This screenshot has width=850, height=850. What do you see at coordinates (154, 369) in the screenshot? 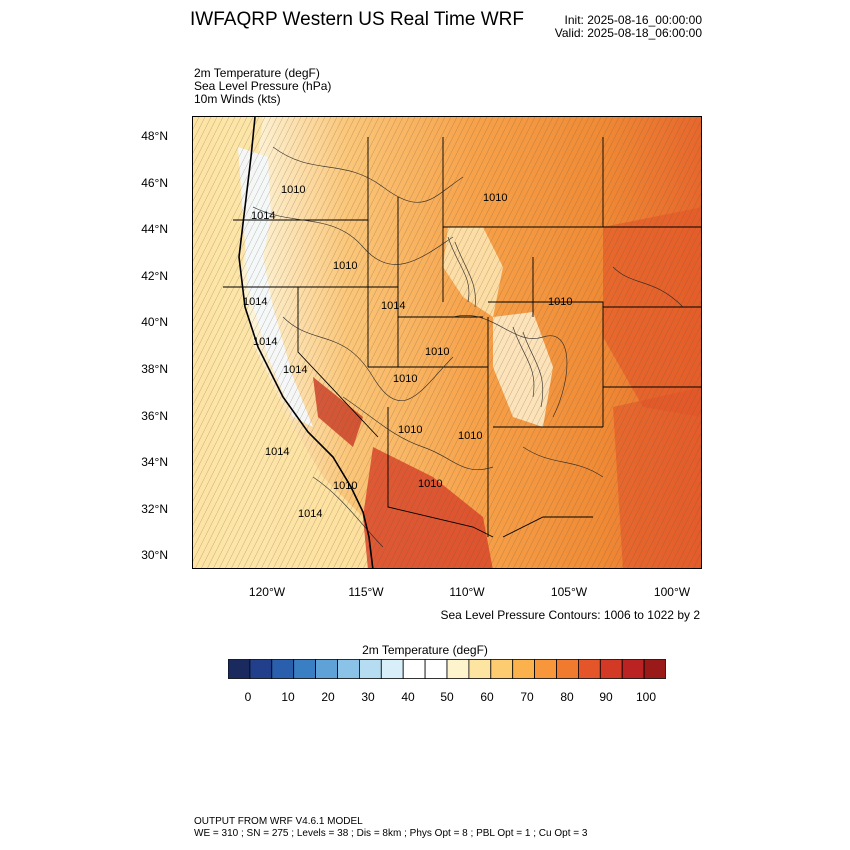
I see `lat-label: 38°N` at bounding box center [154, 369].